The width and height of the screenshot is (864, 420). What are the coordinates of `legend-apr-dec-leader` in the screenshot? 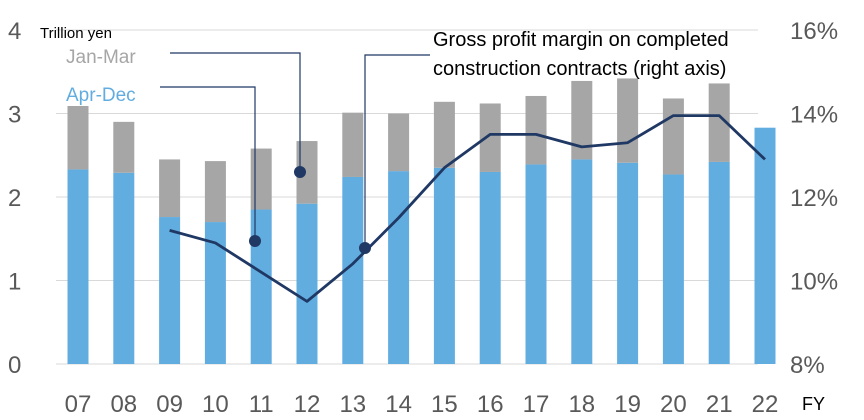 It's located at (208, 163).